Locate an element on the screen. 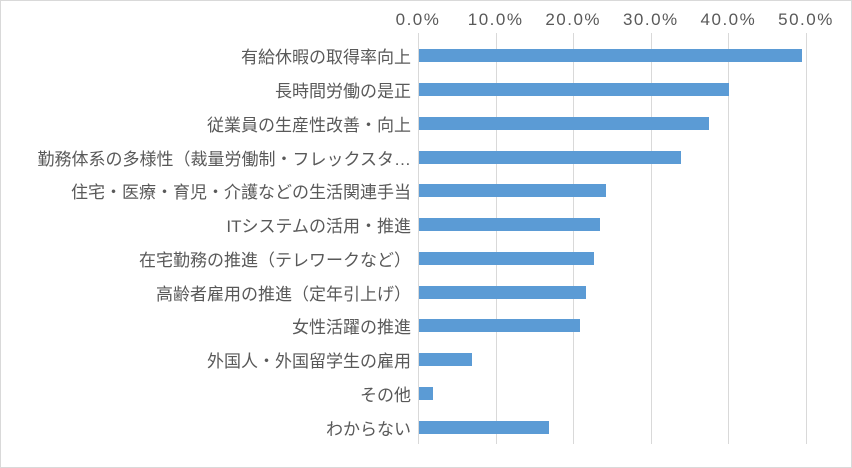 This screenshot has height=468, width=852. category-label-0: 有給休暇の取得率向上 is located at coordinates (326, 58).